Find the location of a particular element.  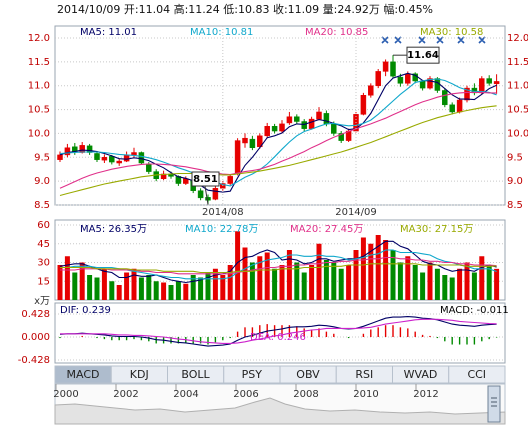

y-tick-label: 8.5 is located at coordinates (42, 205).